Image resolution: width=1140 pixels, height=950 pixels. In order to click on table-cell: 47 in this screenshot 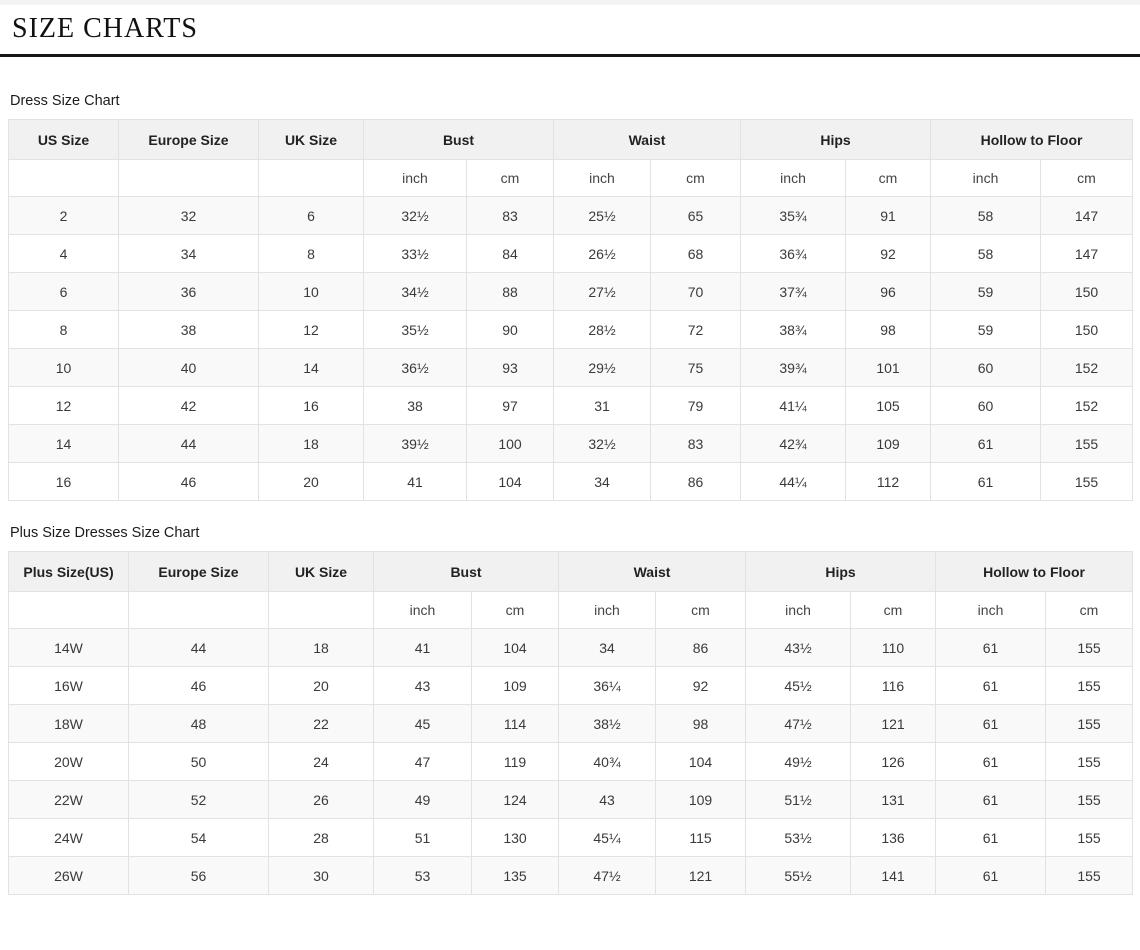, I will do `click(422, 761)`.